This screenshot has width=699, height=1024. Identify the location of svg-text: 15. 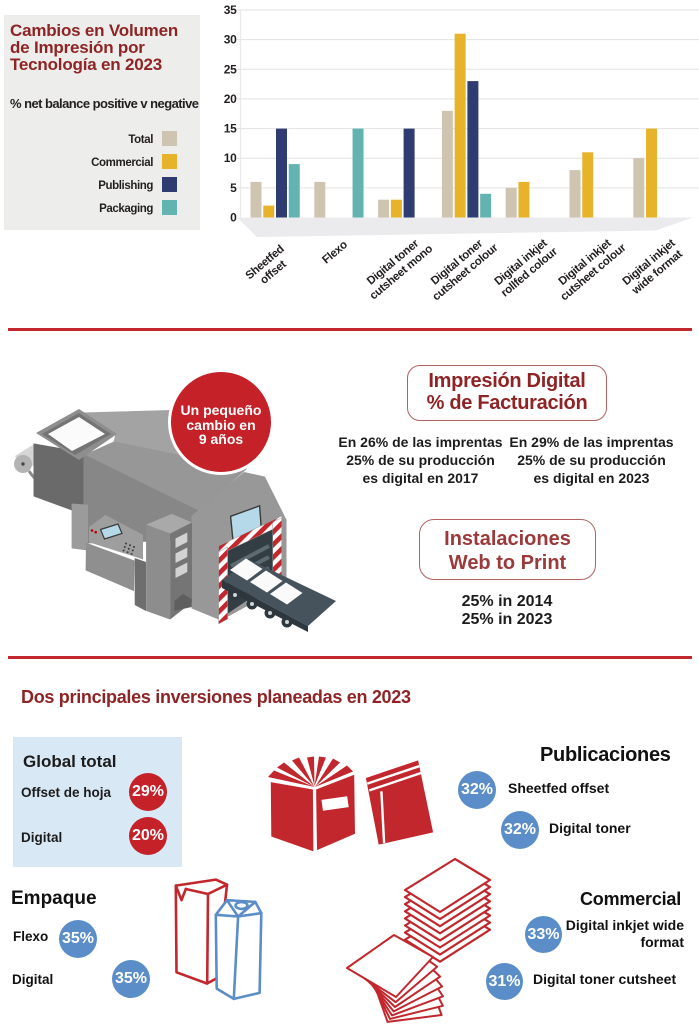
(230, 129).